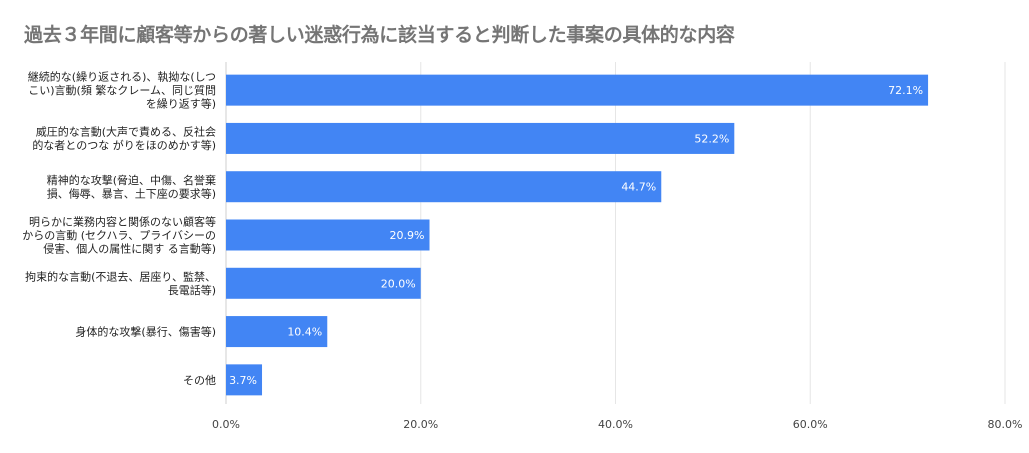 The image size is (1029, 453). Describe the element at coordinates (398, 283) in the screenshot. I see `data-label: 20.0%` at that location.